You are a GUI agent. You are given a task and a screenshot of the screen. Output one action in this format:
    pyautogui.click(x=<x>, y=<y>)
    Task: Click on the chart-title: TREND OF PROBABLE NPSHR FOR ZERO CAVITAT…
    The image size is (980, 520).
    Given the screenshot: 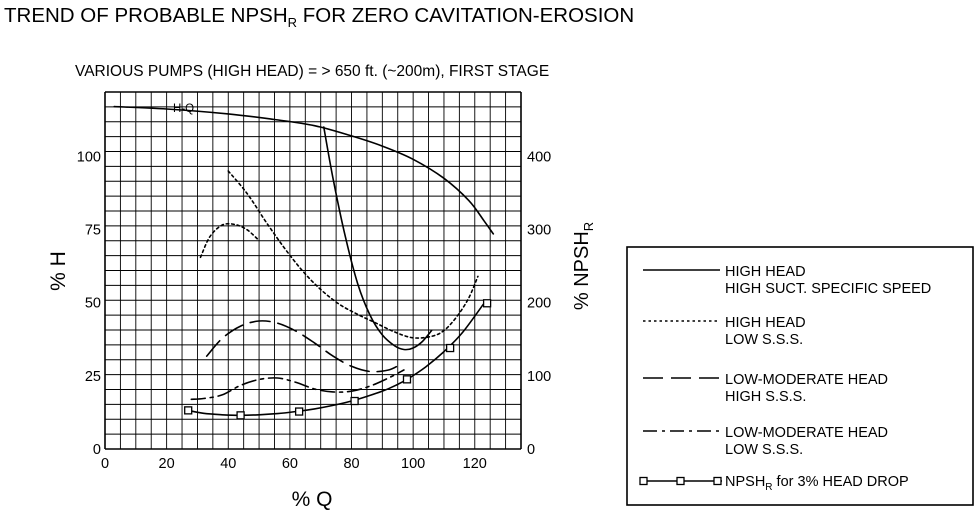 What is the action you would take?
    pyautogui.click(x=319, y=17)
    